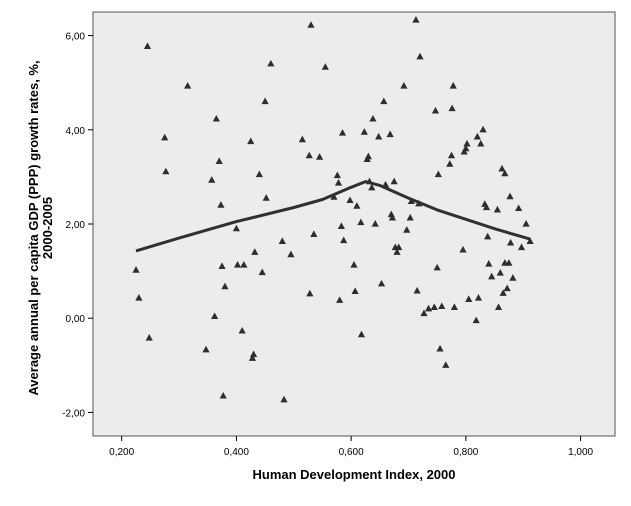 This screenshot has height=506, width=631. Describe the element at coordinates (76, 225) in the screenshot. I see `y-tick-label: 2,00` at that location.